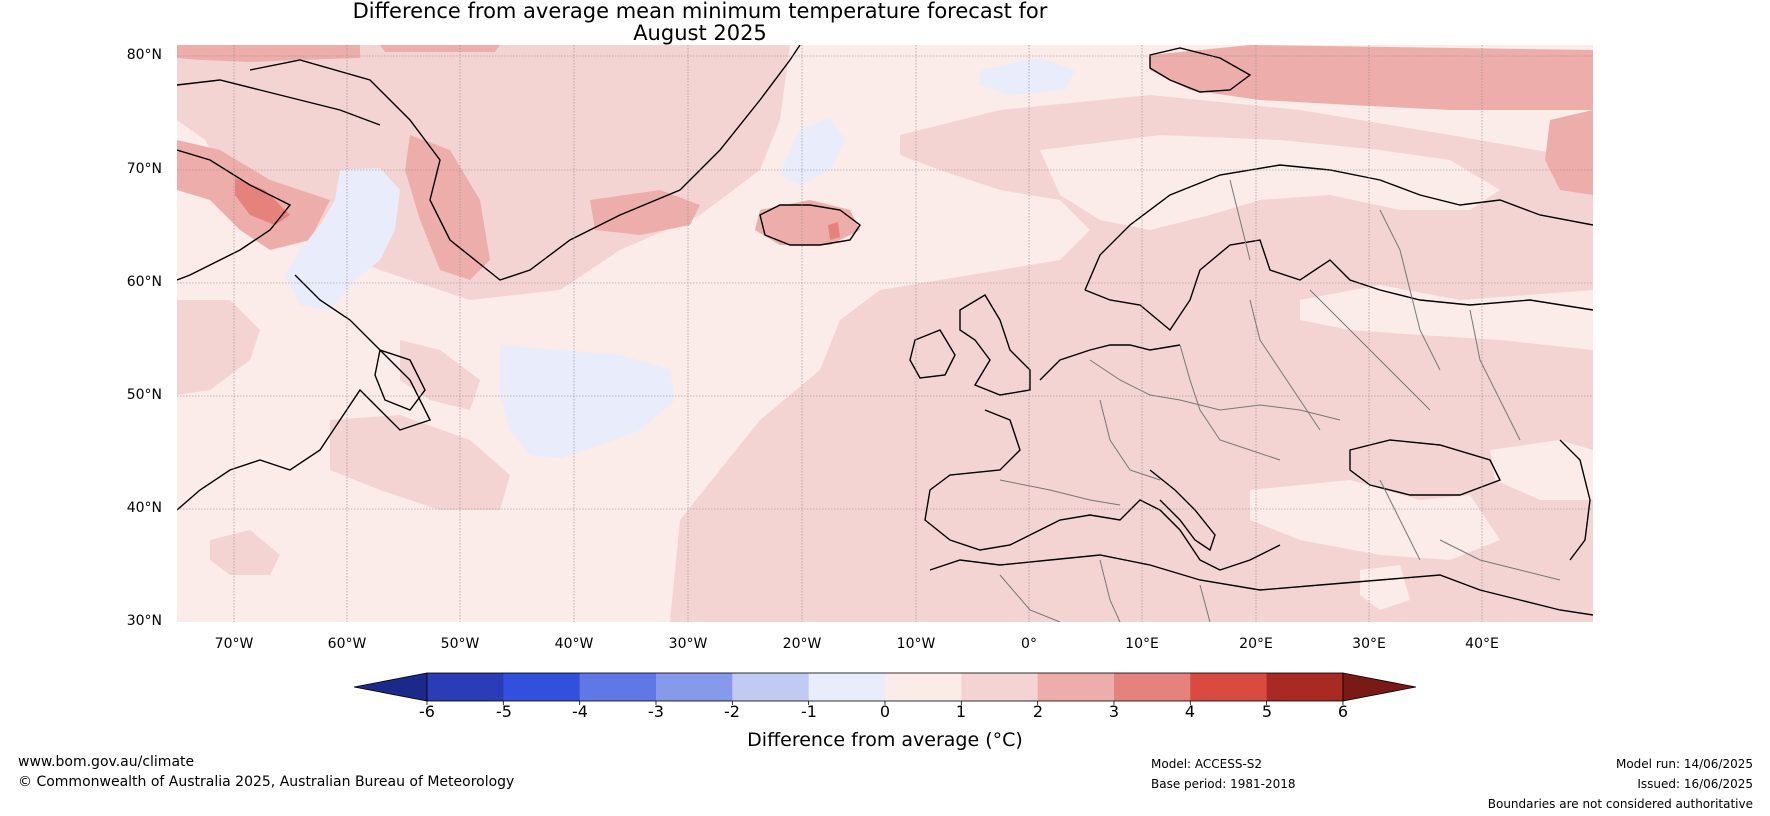  What do you see at coordinates (1256, 644) in the screenshot?
I see `lon-label-20e: 20°E` at bounding box center [1256, 644].